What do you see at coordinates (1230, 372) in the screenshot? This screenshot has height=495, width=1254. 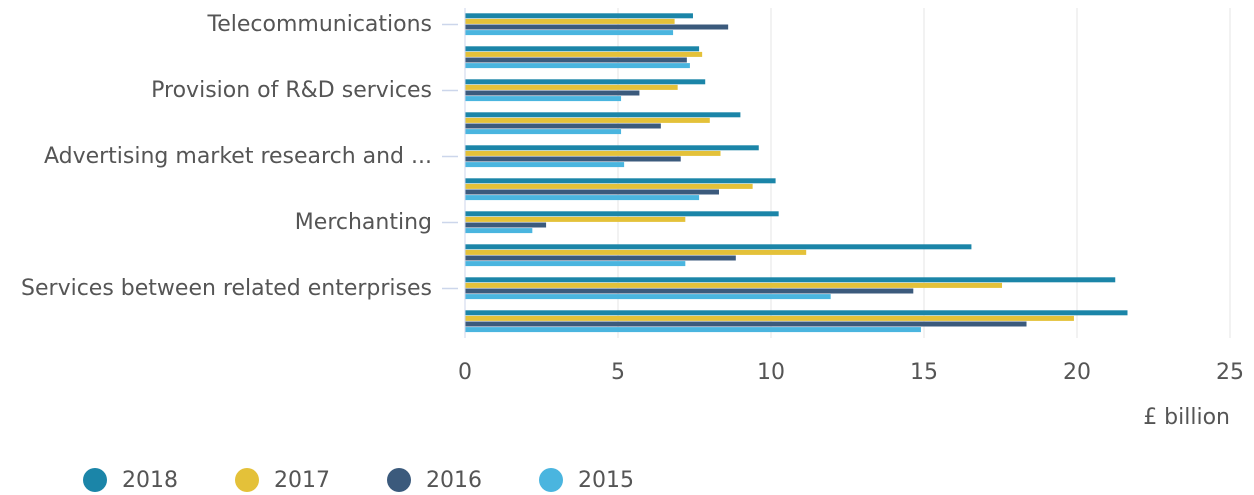 I see `x-tick-label: 25` at bounding box center [1230, 372].